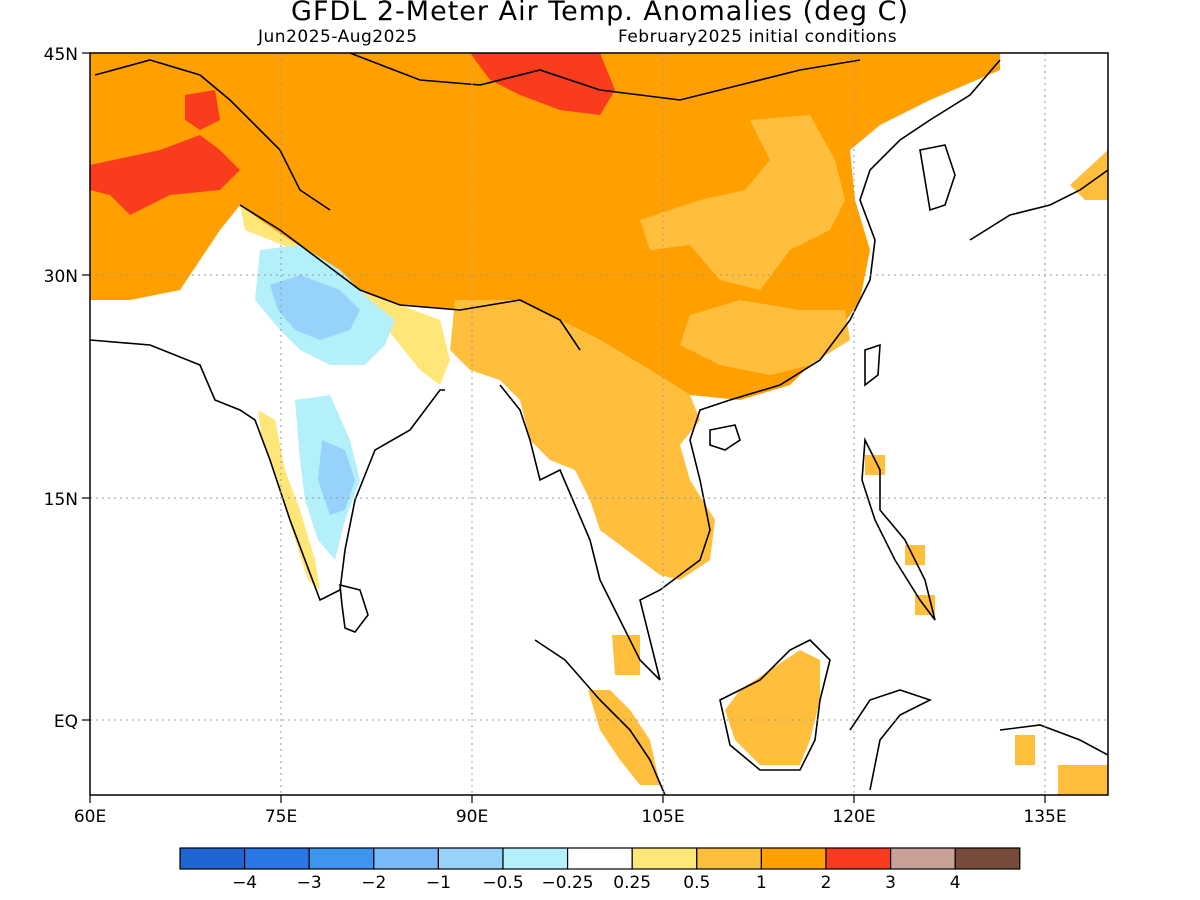  Describe the element at coordinates (1089, 175) in the screenshot. I see `anomaly-region-05to1-japan` at that location.